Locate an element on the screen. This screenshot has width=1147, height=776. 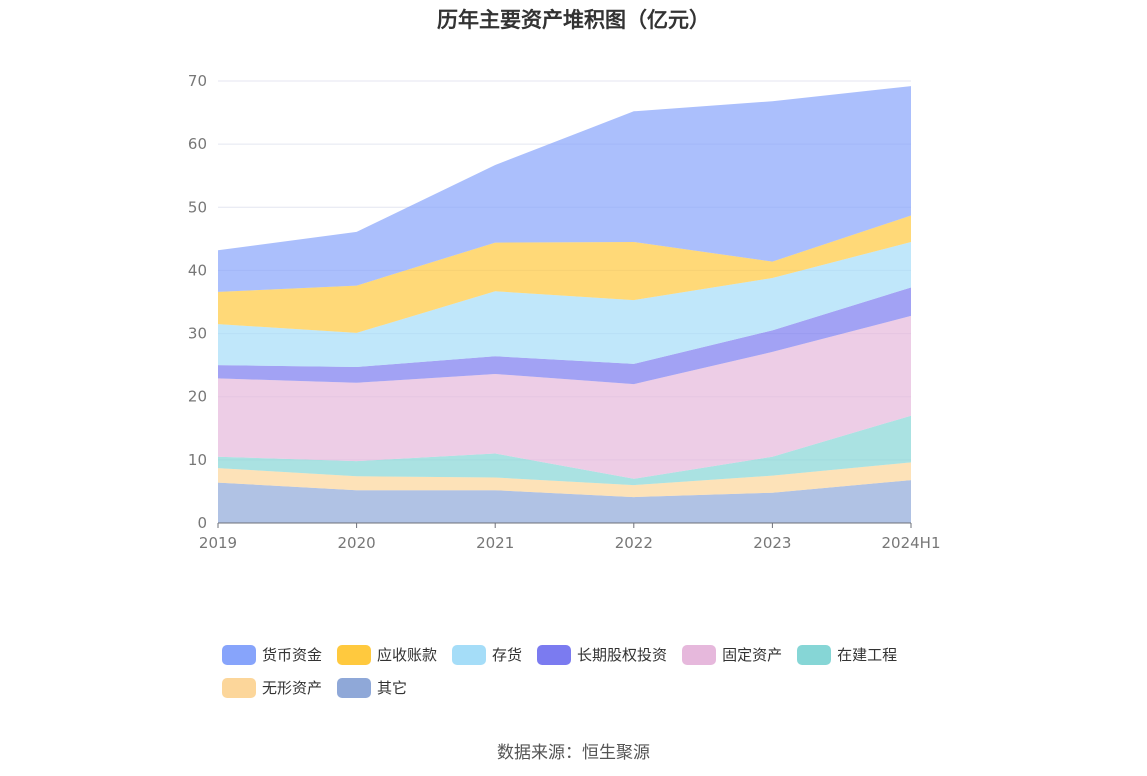
legend-item: 无形资产 is located at coordinates (272, 687).